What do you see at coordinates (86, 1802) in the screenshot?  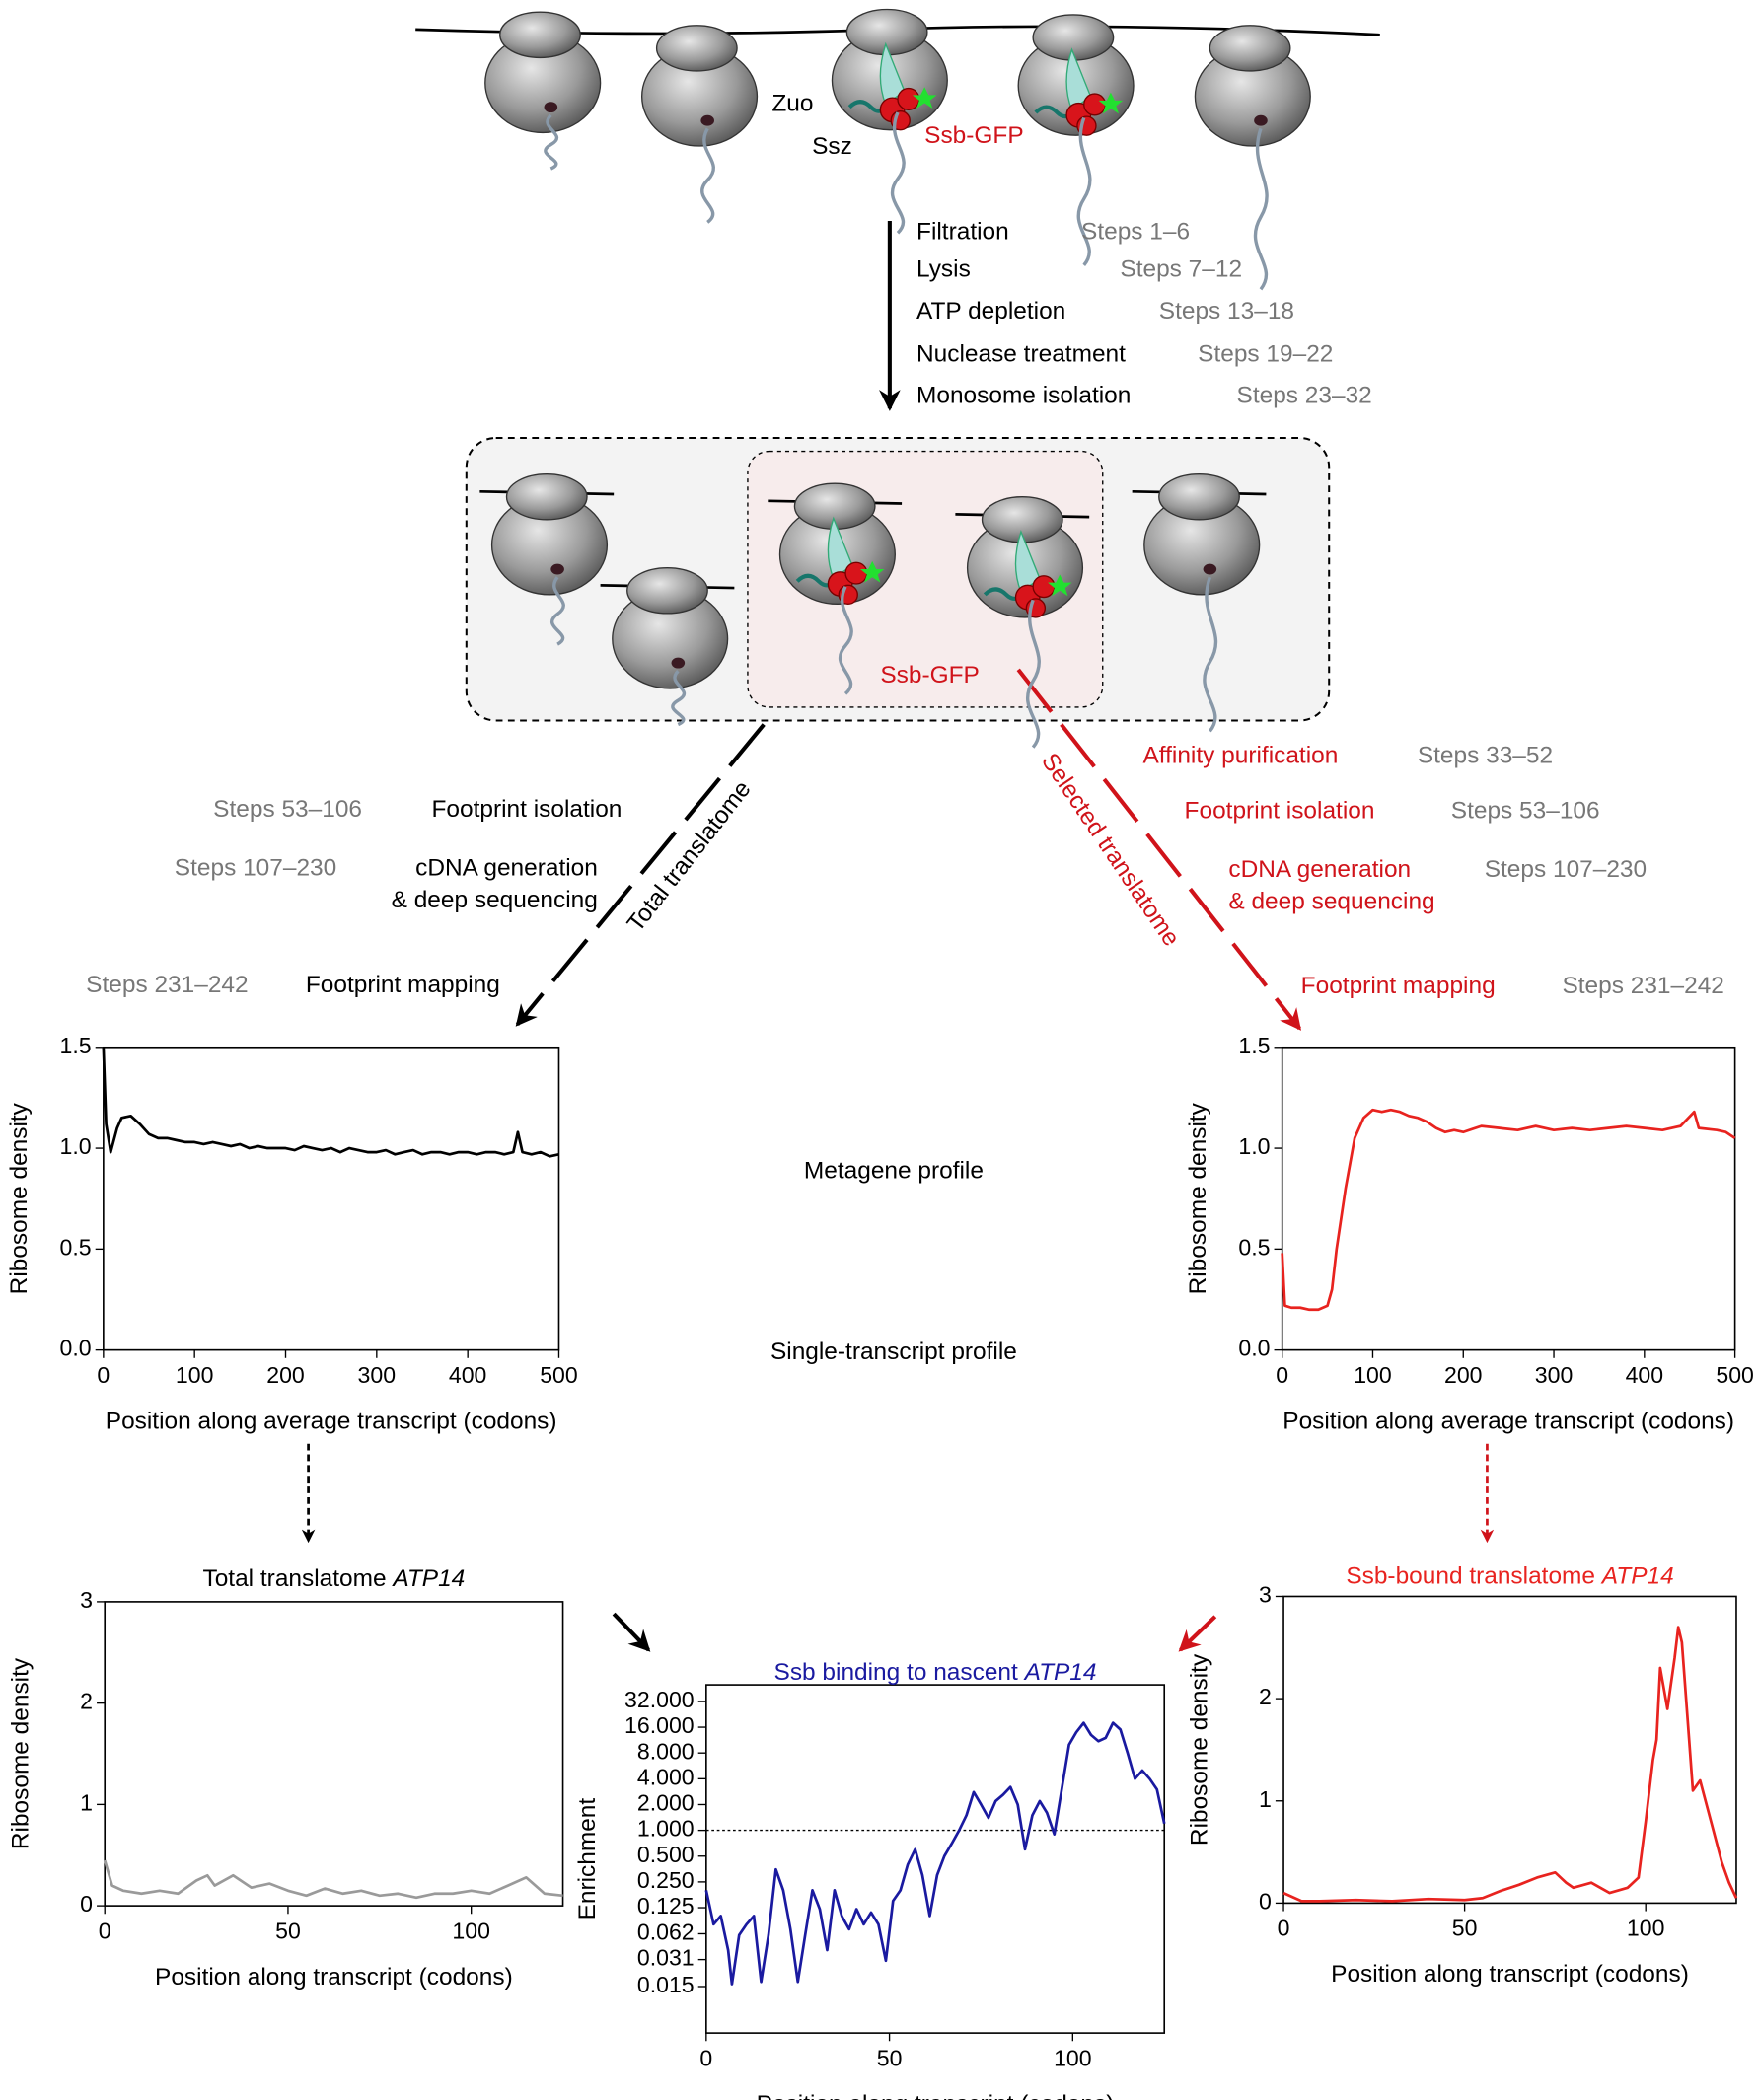 I see `y-tick-label: 1` at bounding box center [86, 1802].